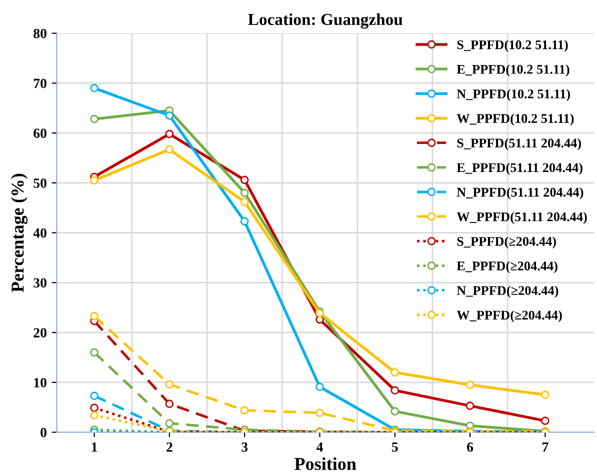  What do you see at coordinates (43, 433) in the screenshot?
I see `y-tick-label: 0` at bounding box center [43, 433].